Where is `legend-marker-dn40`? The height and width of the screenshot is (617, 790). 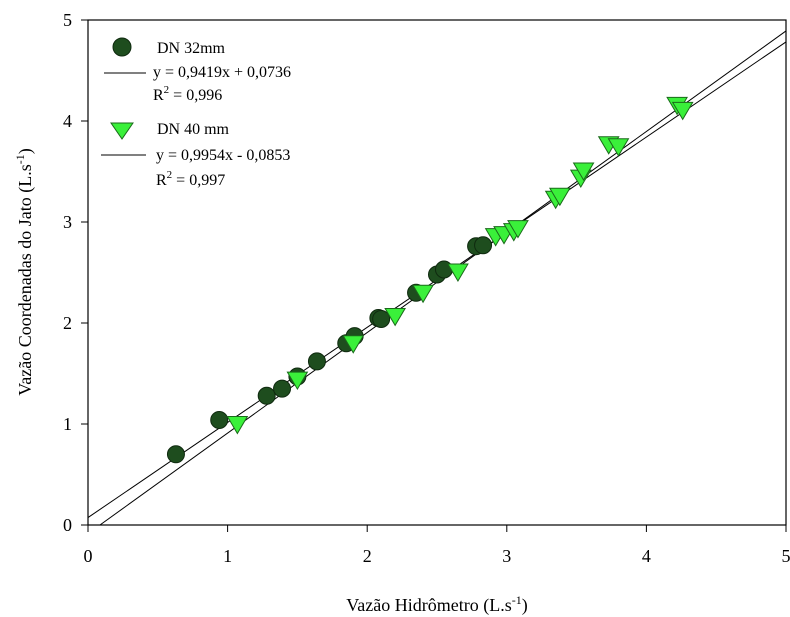
legend-marker-dn40 is located at coordinates (122, 131).